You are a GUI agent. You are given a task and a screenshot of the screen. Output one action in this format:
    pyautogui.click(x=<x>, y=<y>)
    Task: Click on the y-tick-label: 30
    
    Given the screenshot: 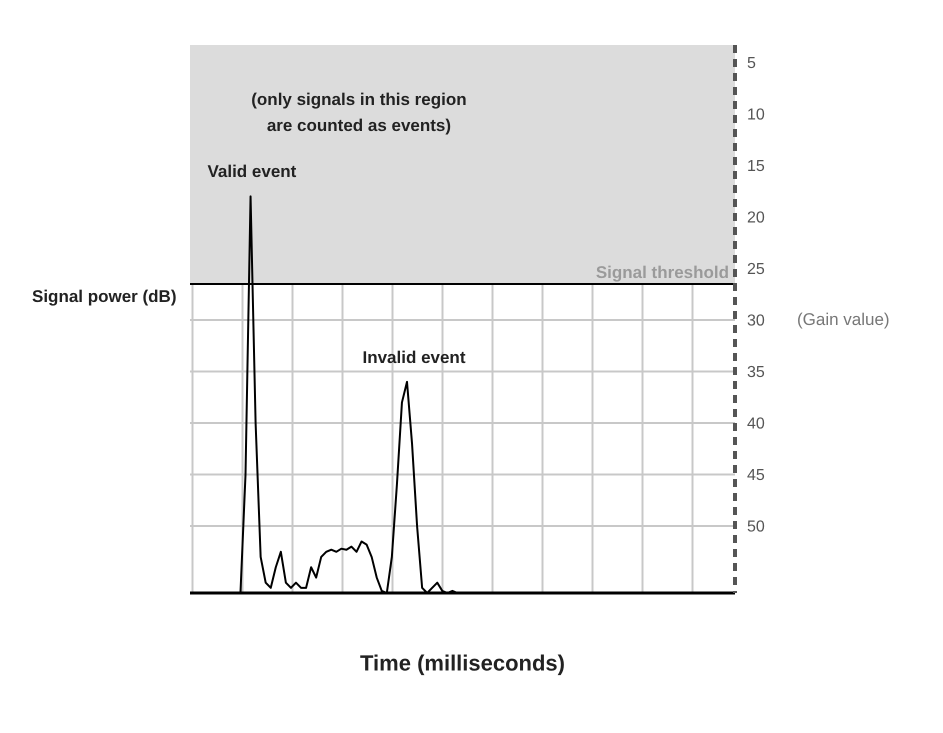 What is the action you would take?
    pyautogui.click(x=756, y=321)
    